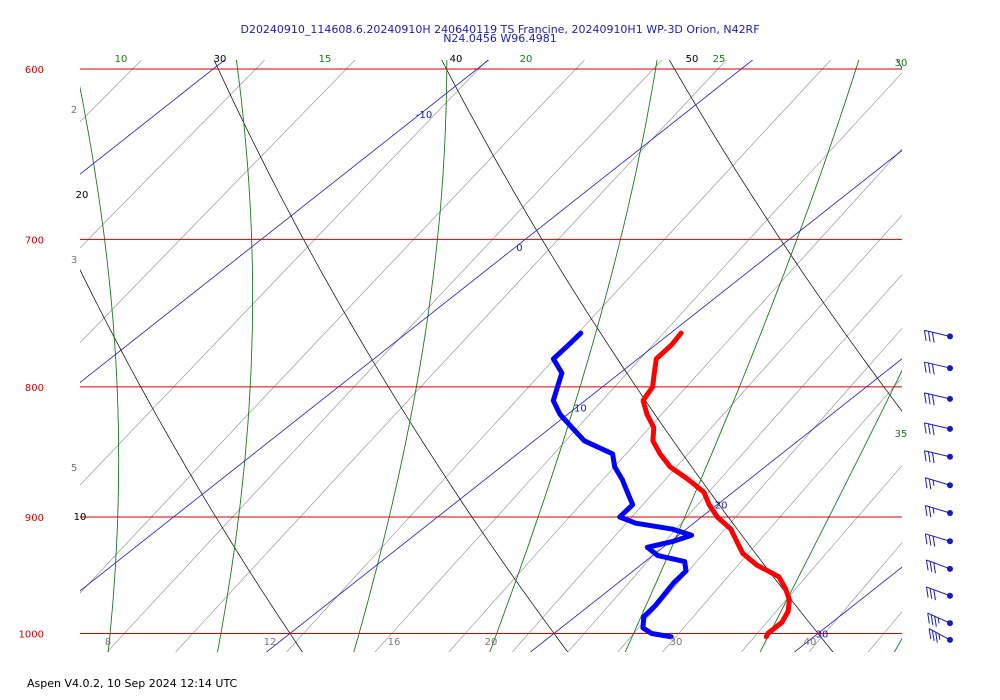 This screenshot has width=1000, height=700. I want to click on pressure-label: 700, so click(34, 240).